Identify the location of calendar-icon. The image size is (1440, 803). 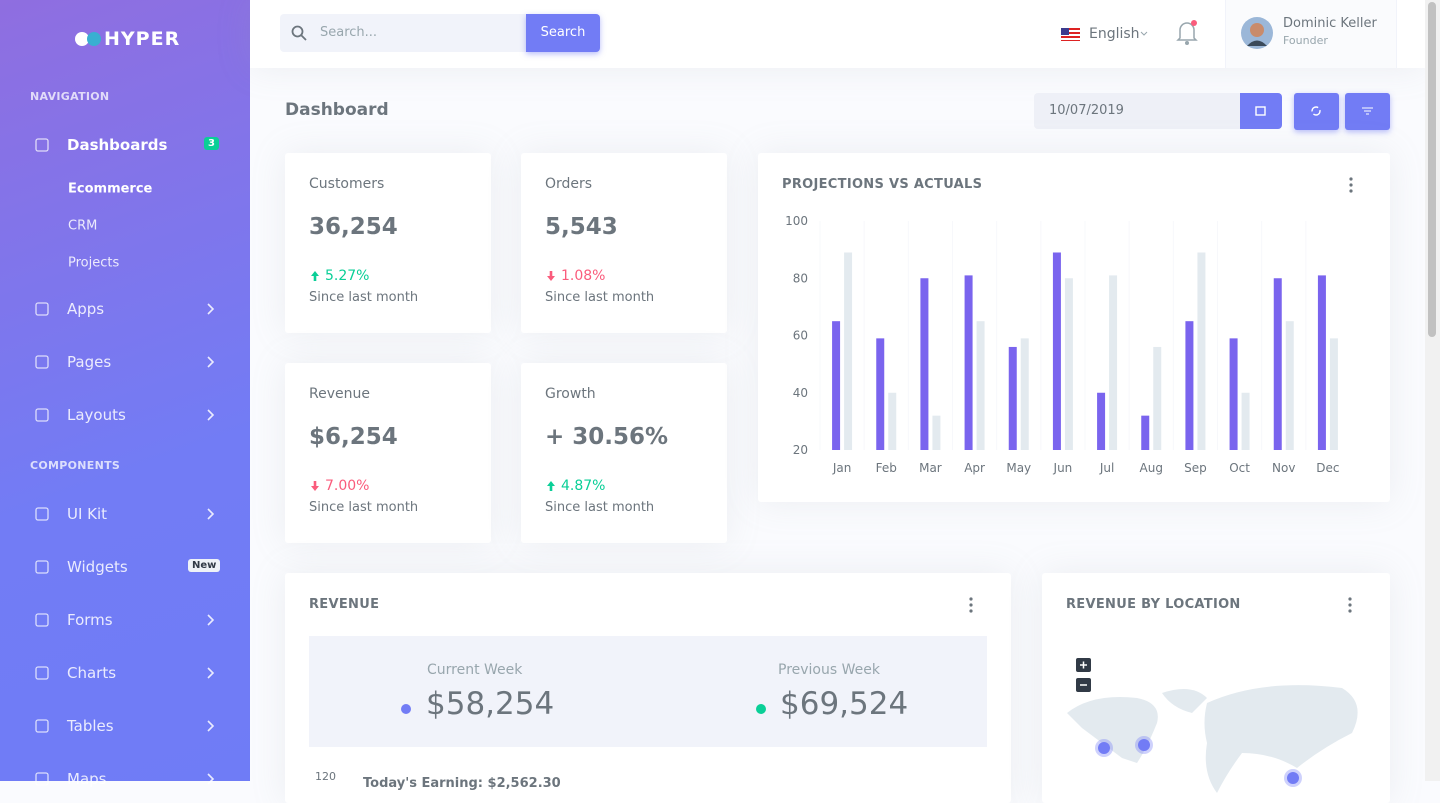
(1260, 111).